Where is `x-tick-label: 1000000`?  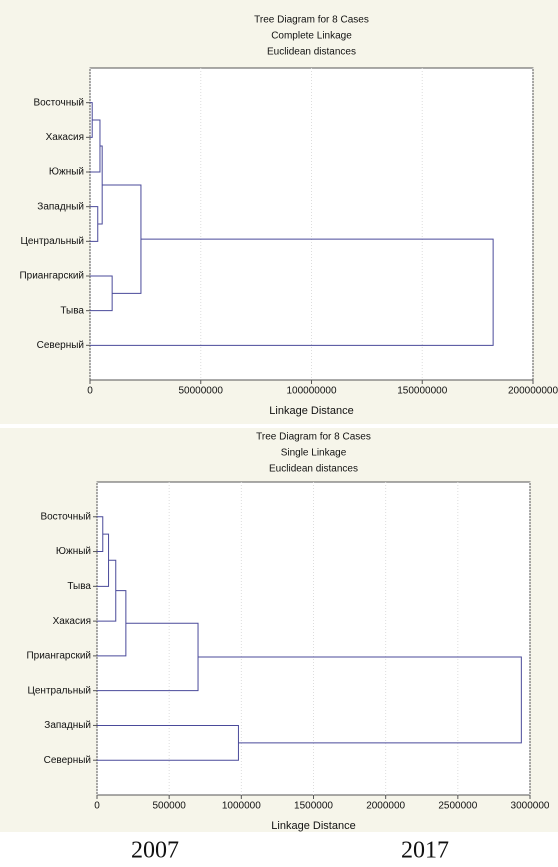
x-tick-label: 1000000 is located at coordinates (241, 806).